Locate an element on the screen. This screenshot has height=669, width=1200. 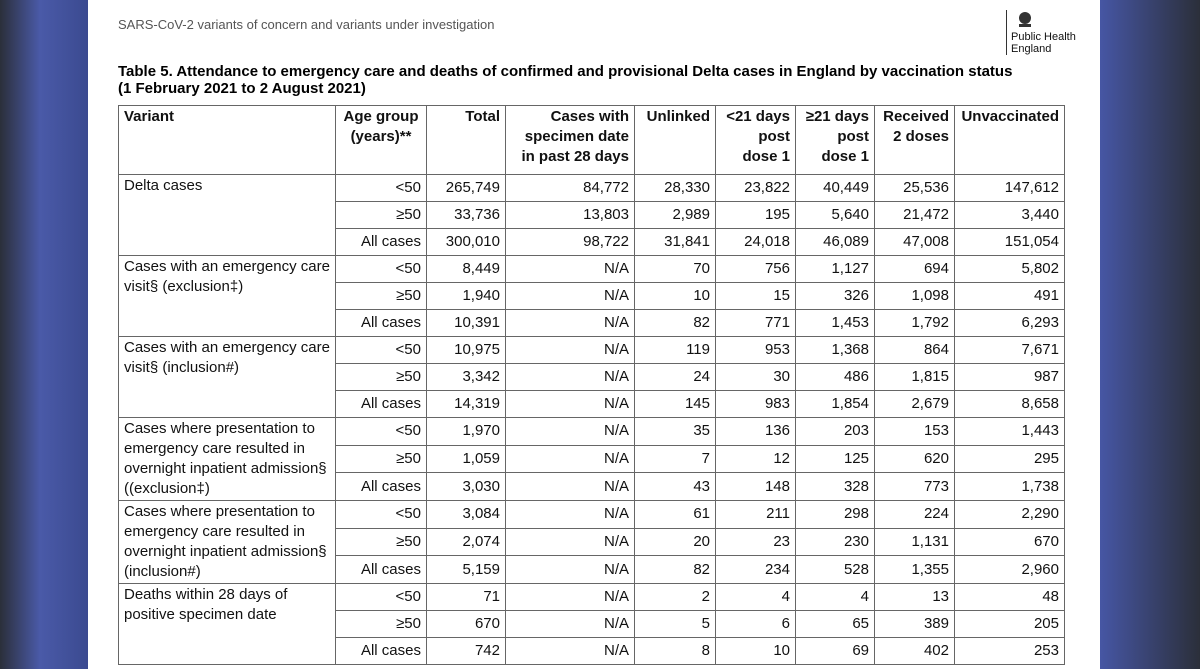
value-cell: 1,368 is located at coordinates (835, 350).